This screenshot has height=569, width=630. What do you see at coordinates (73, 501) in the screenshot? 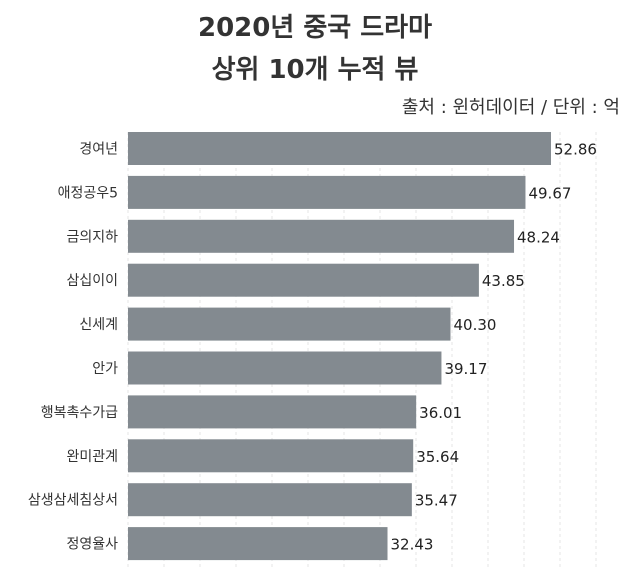
I see `category-label-8: 삼생삼세침상서` at bounding box center [73, 501].